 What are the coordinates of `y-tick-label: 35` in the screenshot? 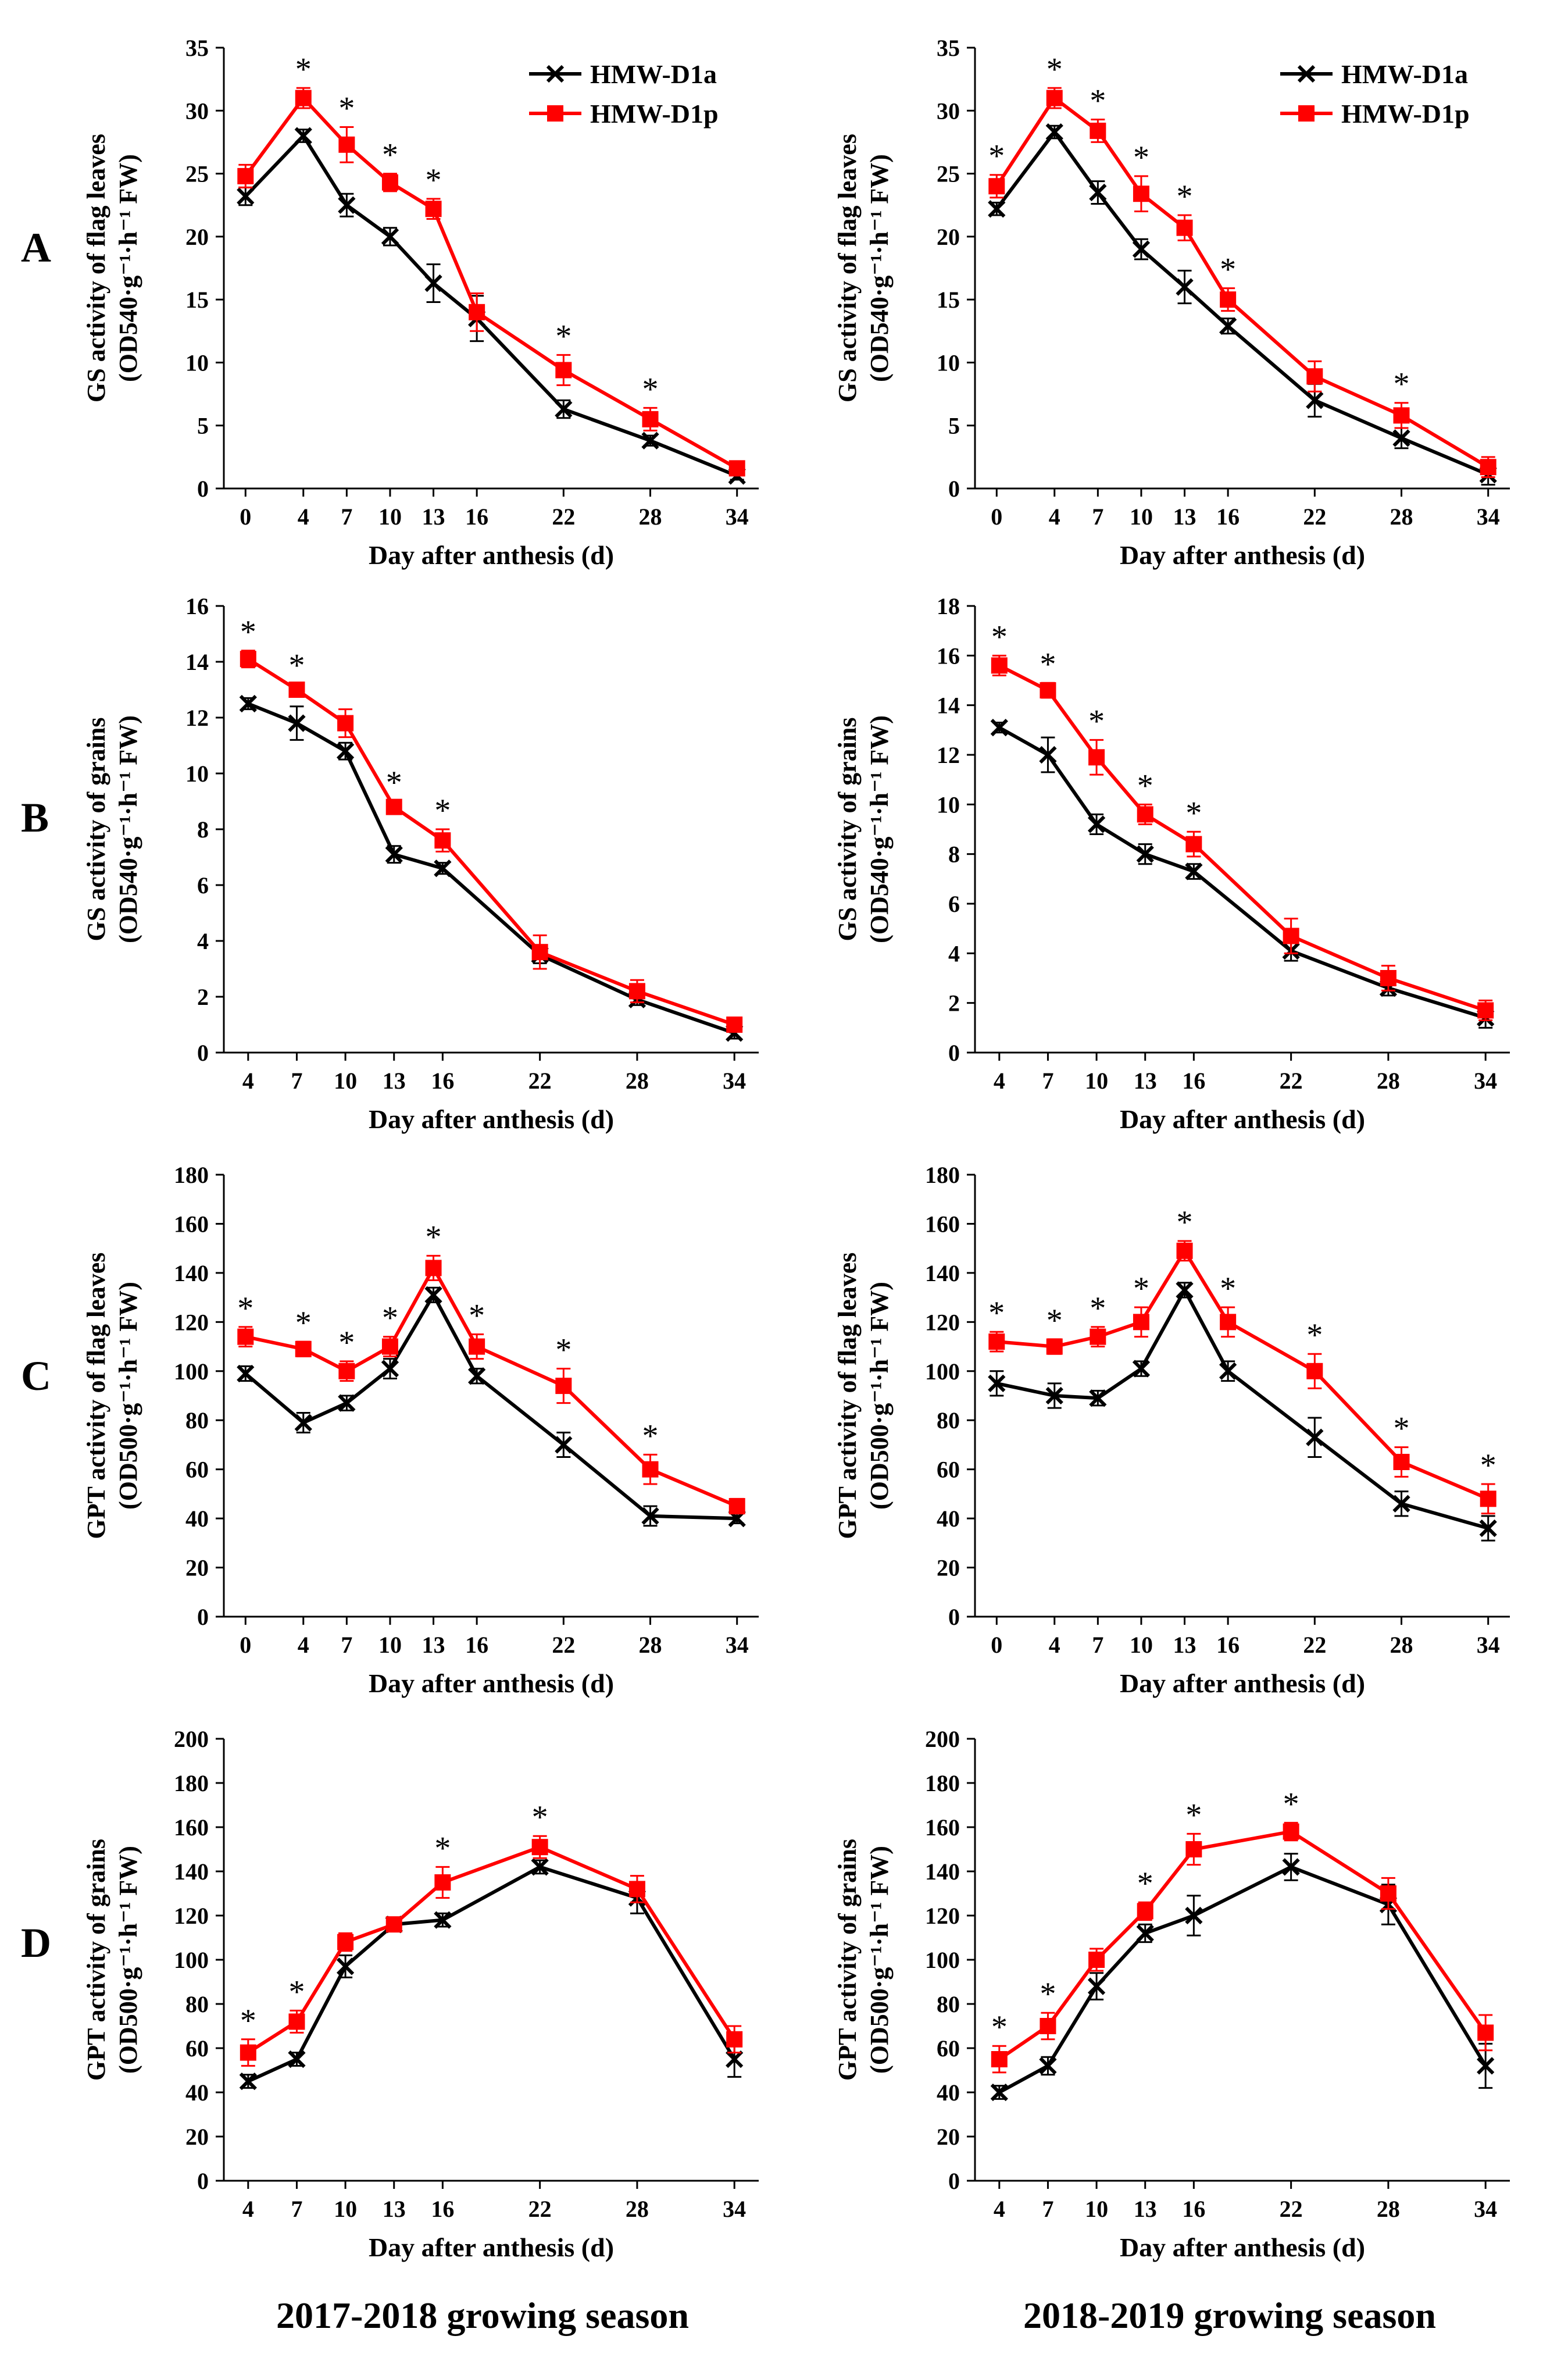 It's located at (948, 48).